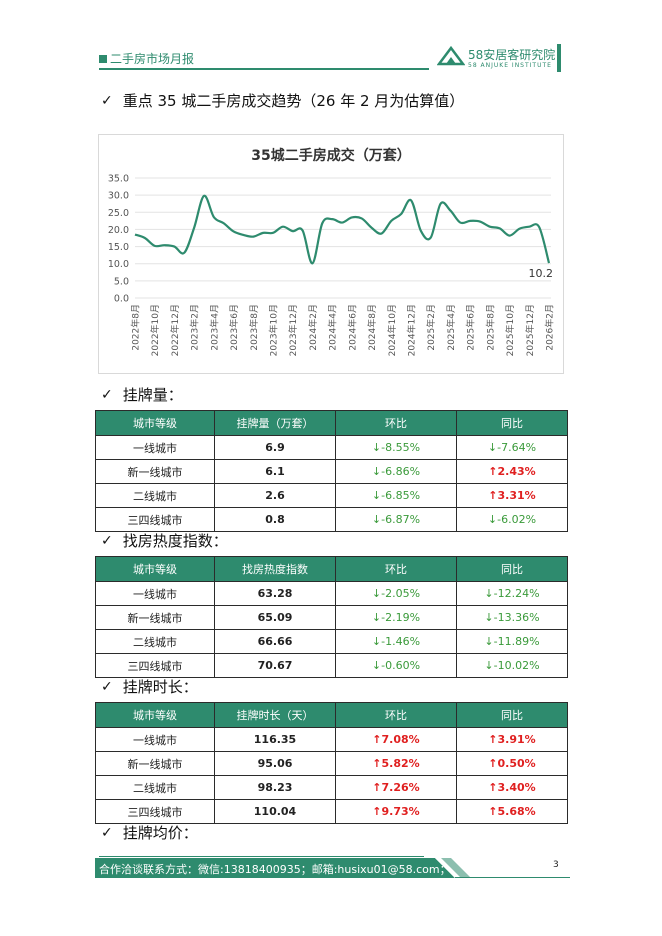 The image size is (662, 936). What do you see at coordinates (275, 471) in the screenshot?
I see `value-cell: 6.1` at bounding box center [275, 471].